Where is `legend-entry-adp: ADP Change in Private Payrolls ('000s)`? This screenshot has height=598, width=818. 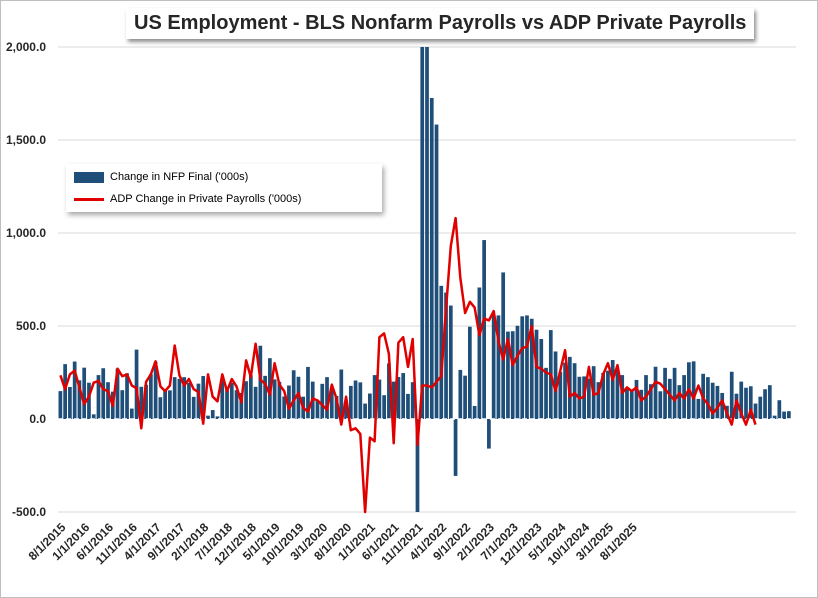 legend-entry-adp: ADP Change in Private Payrolls ('000s) is located at coordinates (187, 199).